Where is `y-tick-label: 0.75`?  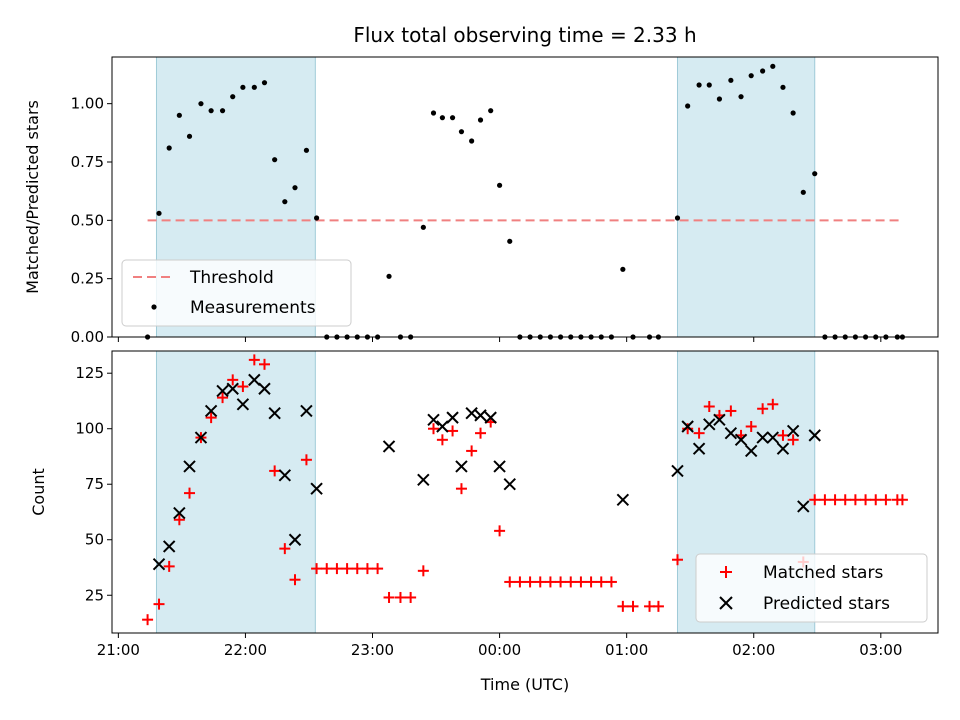 y-tick-label: 0.75 is located at coordinates (87, 162).